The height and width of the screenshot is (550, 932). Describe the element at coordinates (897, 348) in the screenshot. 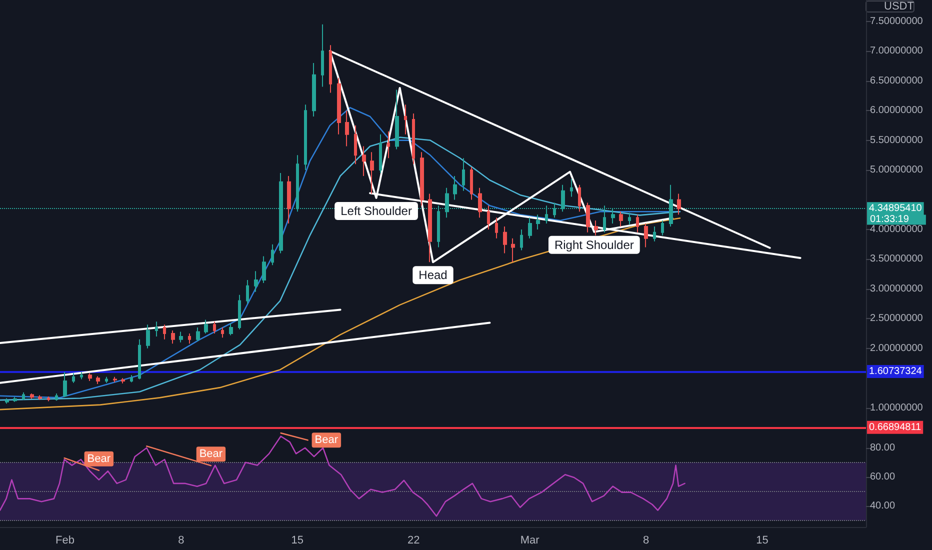

I see `y-tick-label: 2.00000000` at that location.